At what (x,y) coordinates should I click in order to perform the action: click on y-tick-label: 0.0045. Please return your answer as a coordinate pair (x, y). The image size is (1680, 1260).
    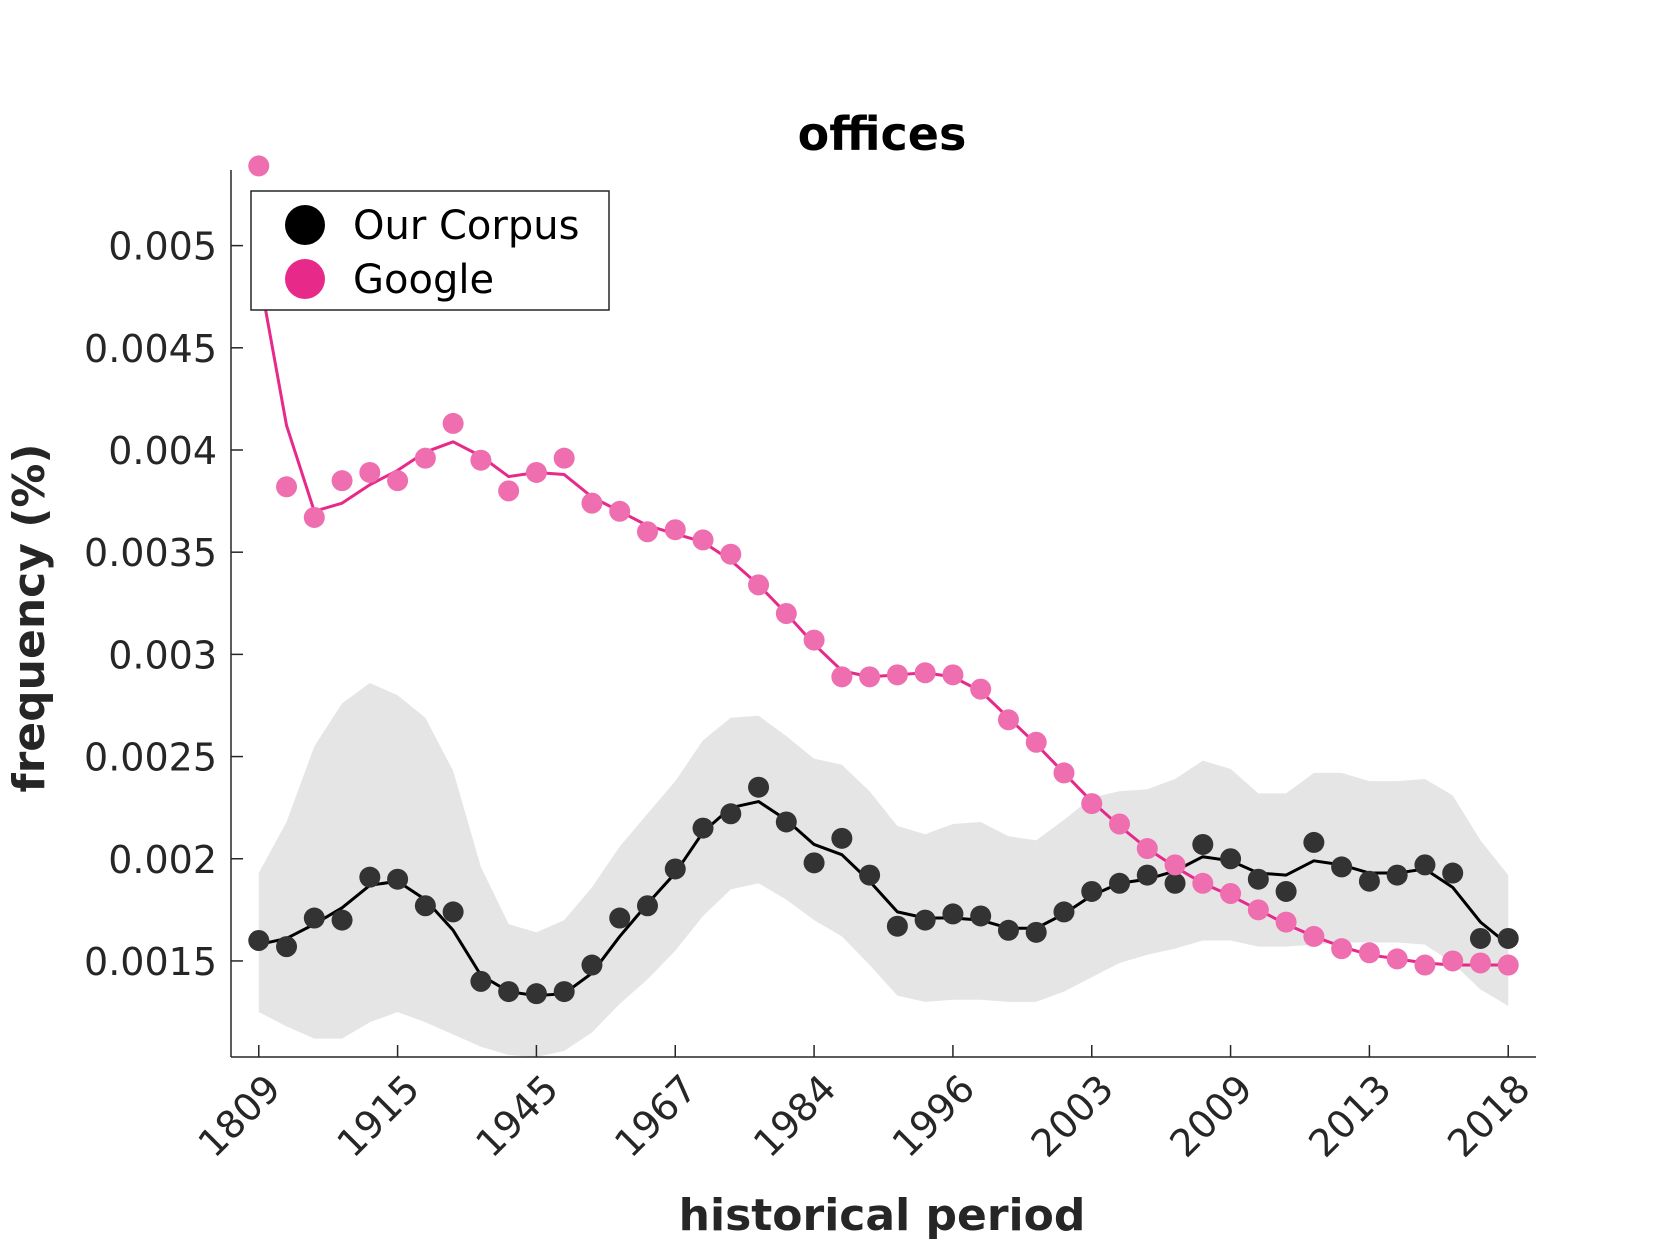
    Looking at the image, I should click on (150, 349).